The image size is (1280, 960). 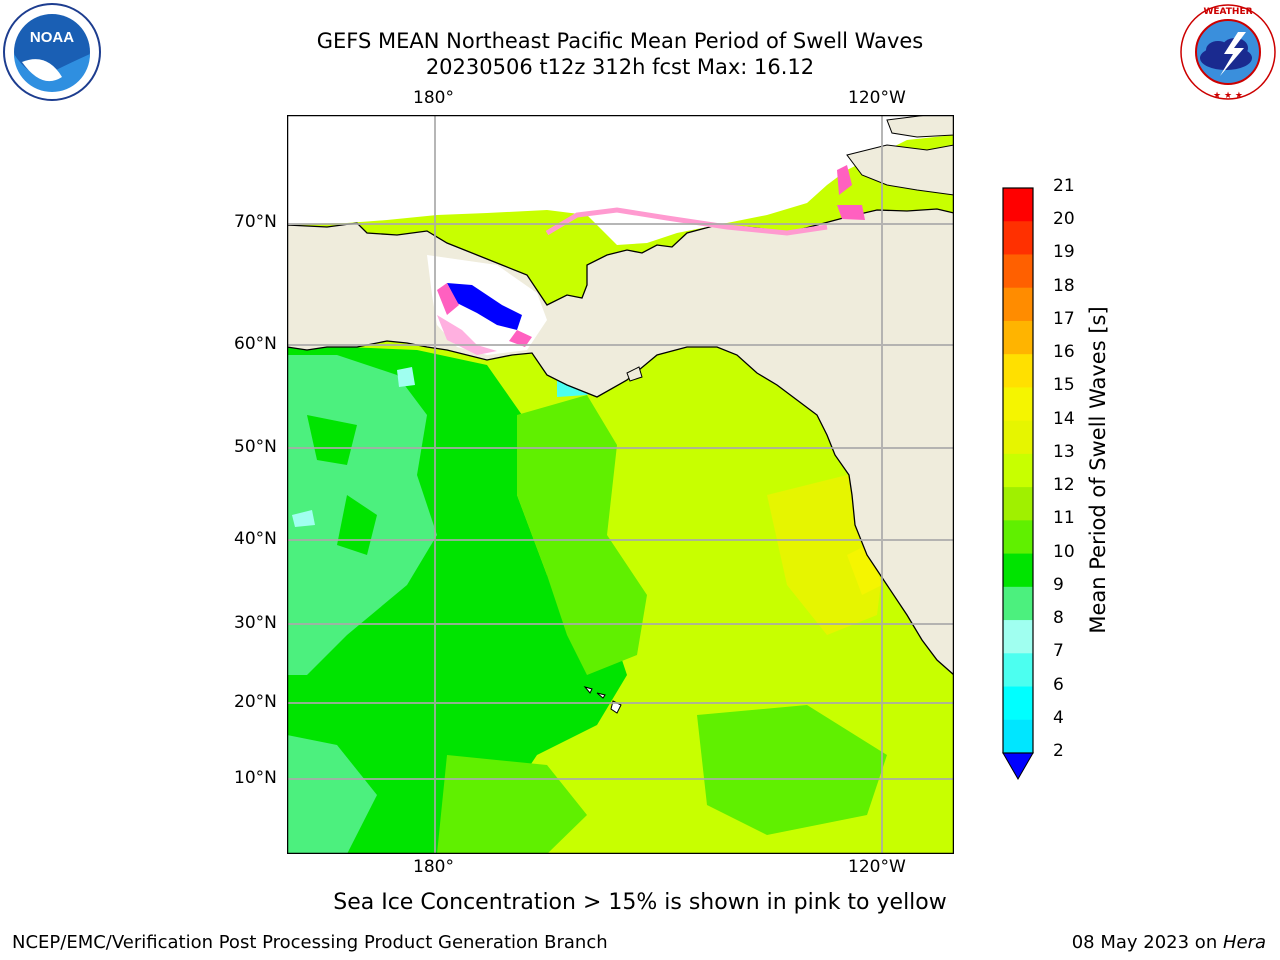 I want to click on sea-ice-high, so click(x=484, y=306).